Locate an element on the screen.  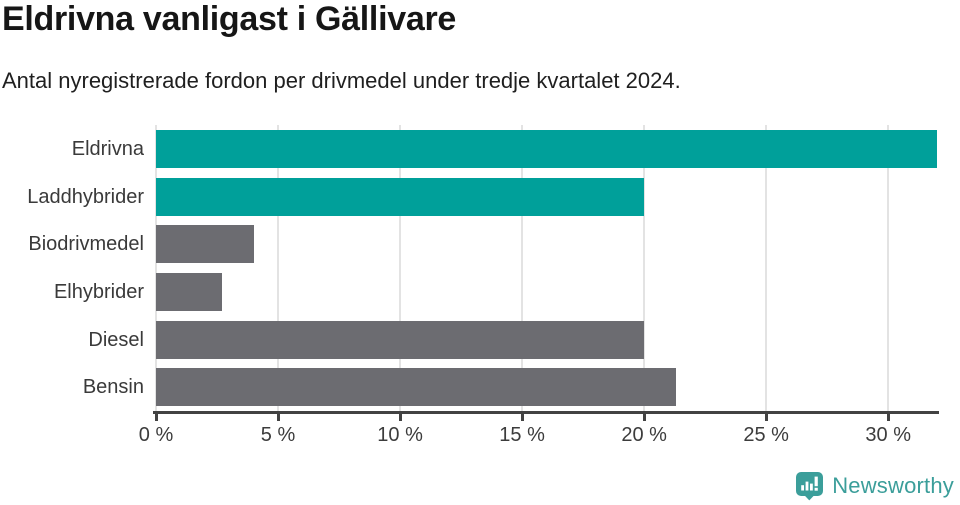
bar-laddhybrider is located at coordinates (400, 196).